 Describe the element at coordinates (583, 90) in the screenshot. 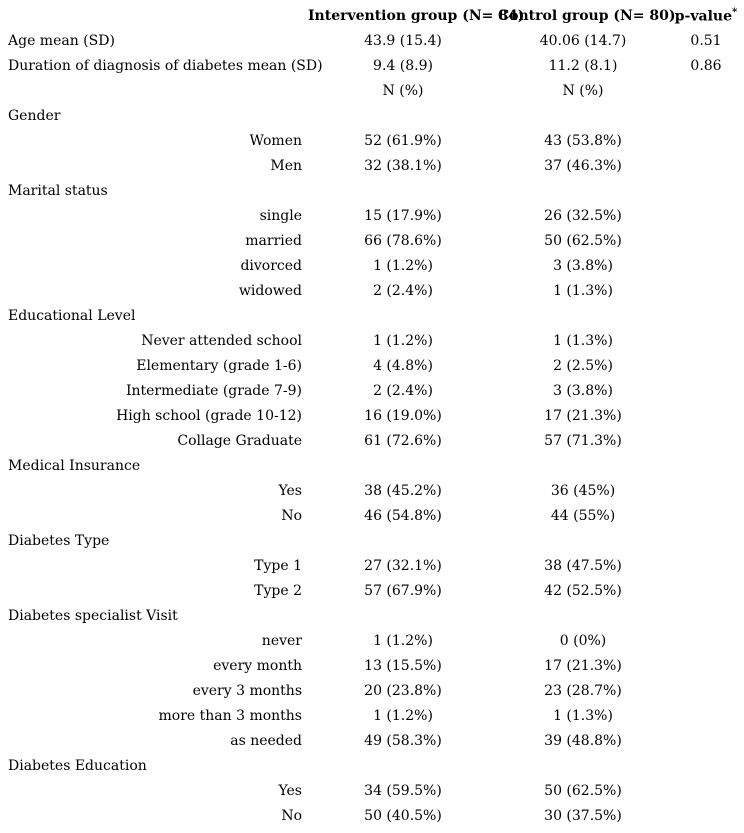

I see `control-group-value: N (%)` at that location.